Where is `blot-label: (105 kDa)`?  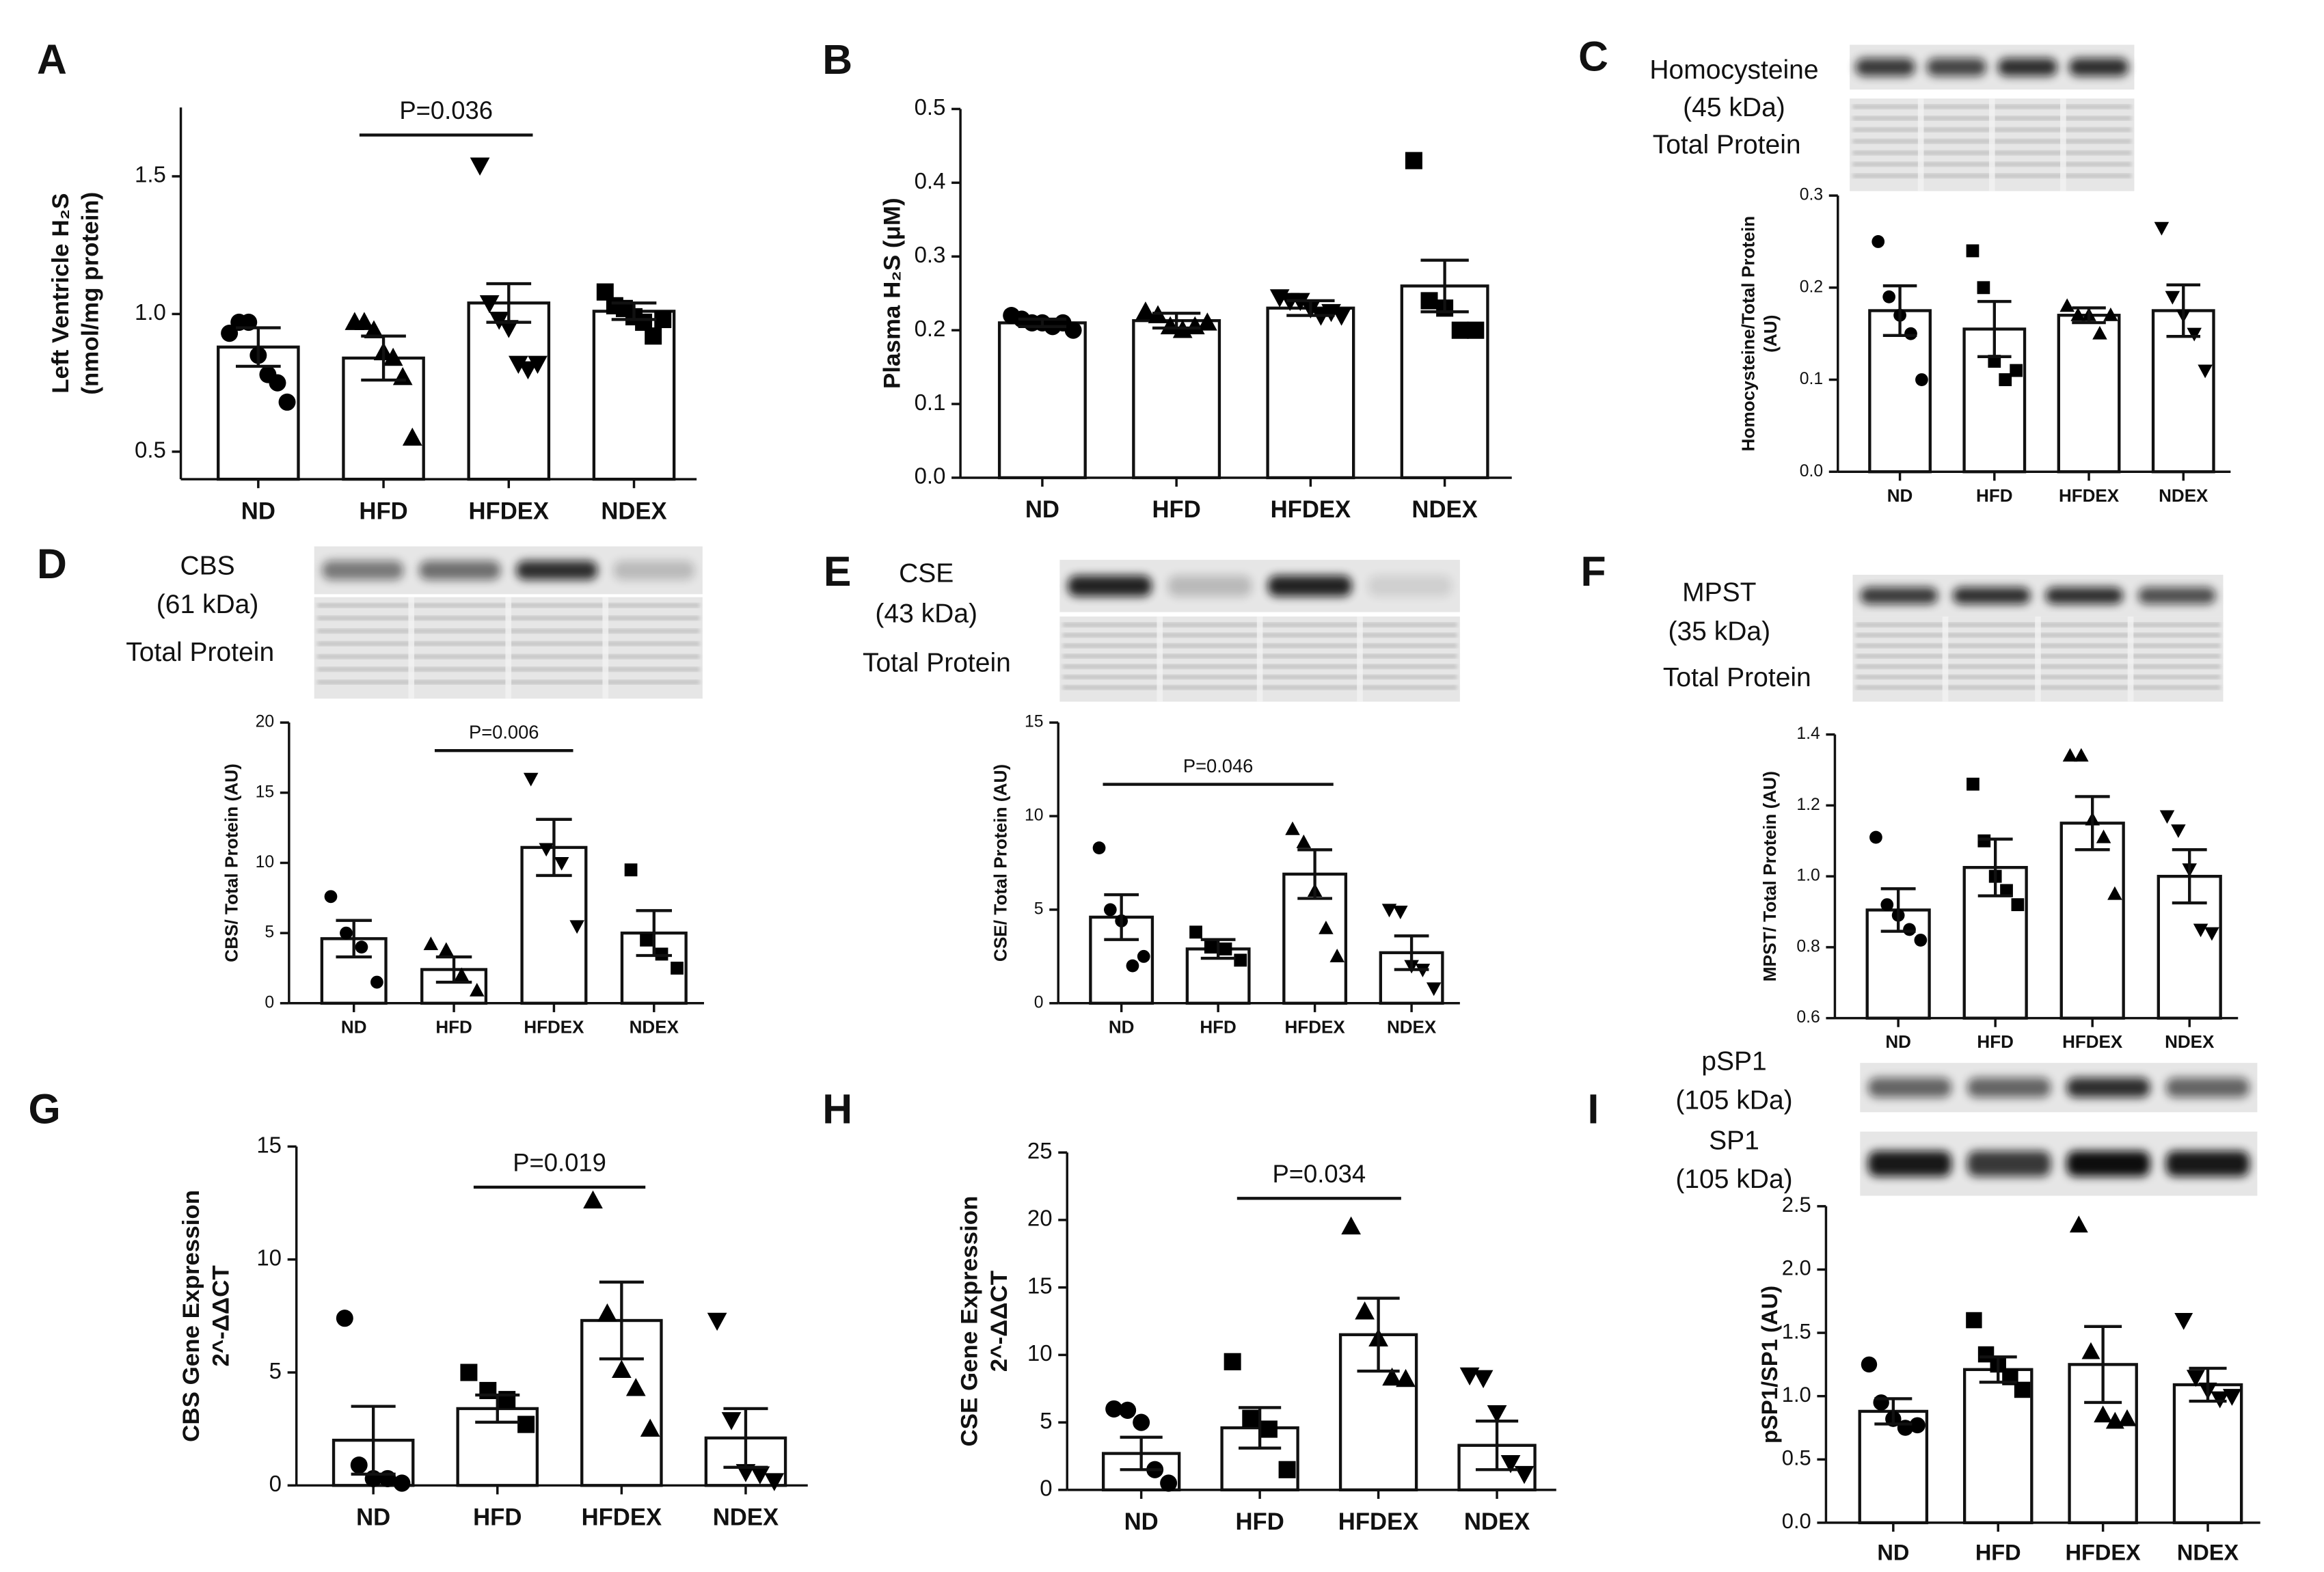 blot-label: (105 kDa) is located at coordinates (1733, 1179).